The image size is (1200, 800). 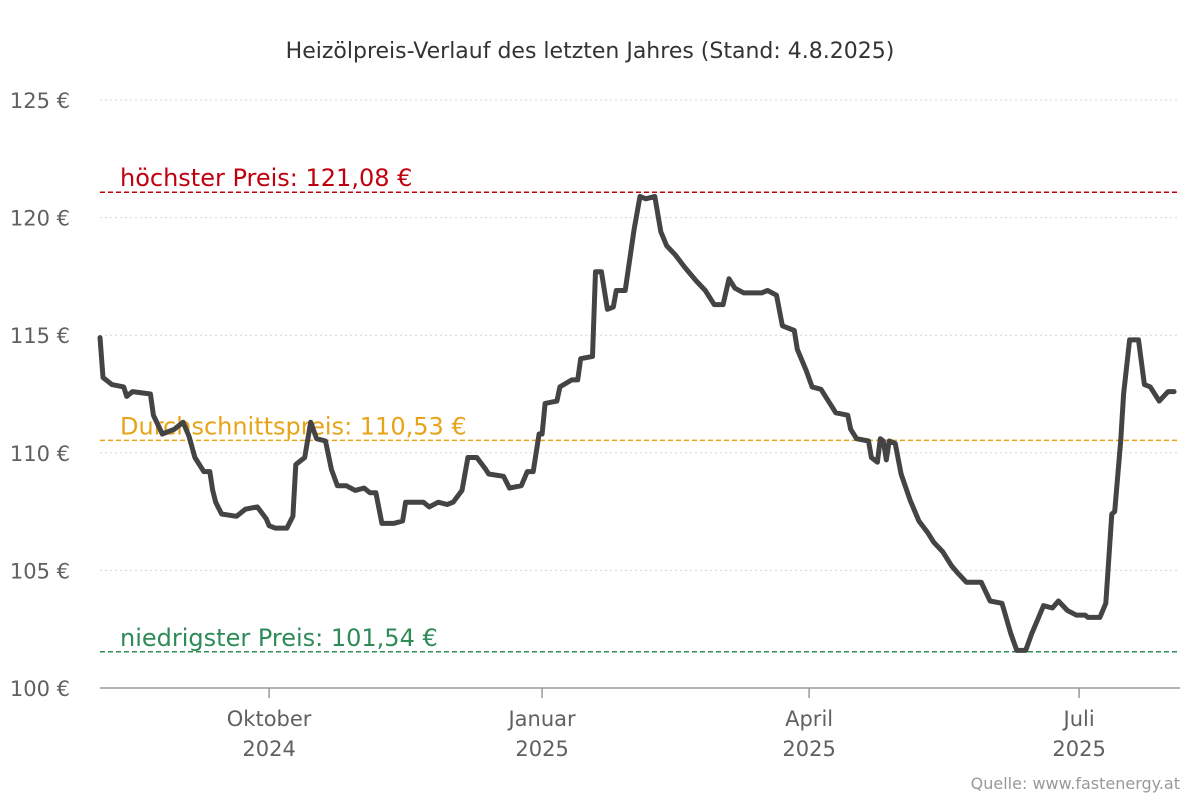 I want to click on x-tick-month: Oktober, so click(x=269, y=719).